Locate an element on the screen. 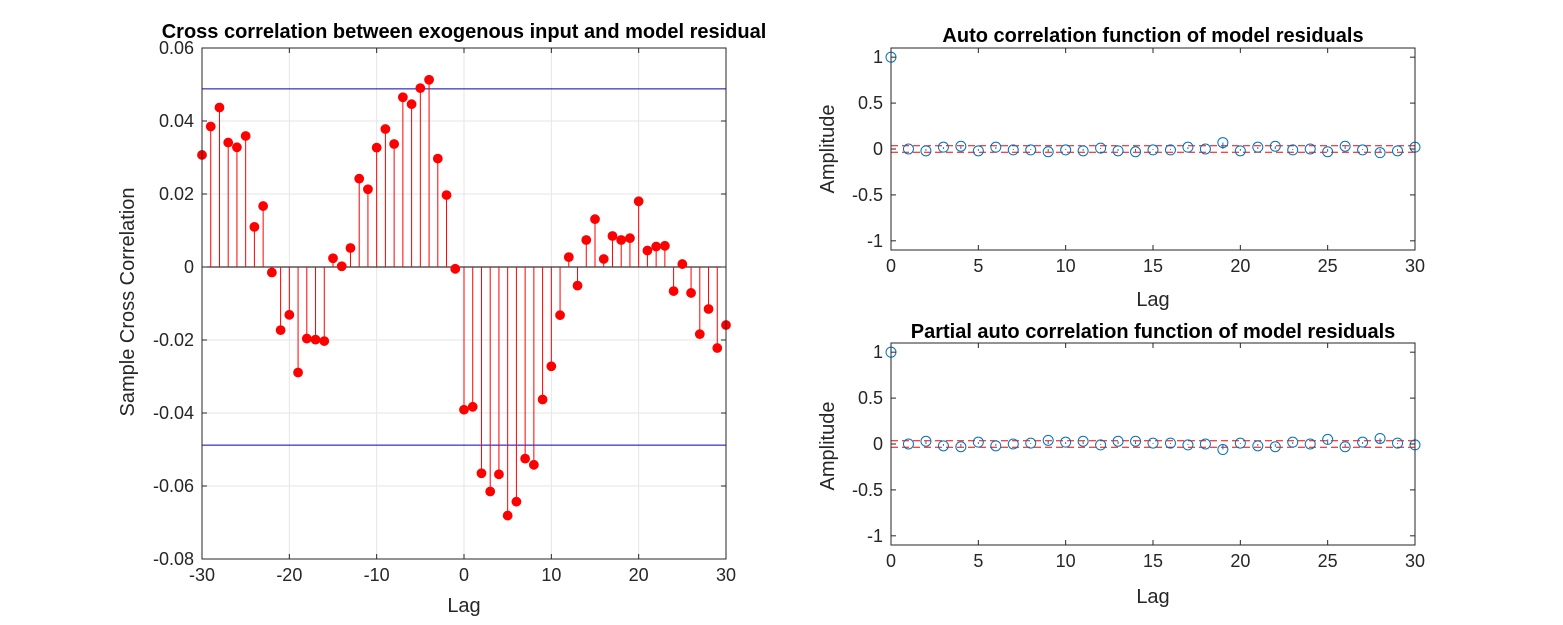 This screenshot has width=1563, height=625. y-axis-label: Amplitude is located at coordinates (828, 149).